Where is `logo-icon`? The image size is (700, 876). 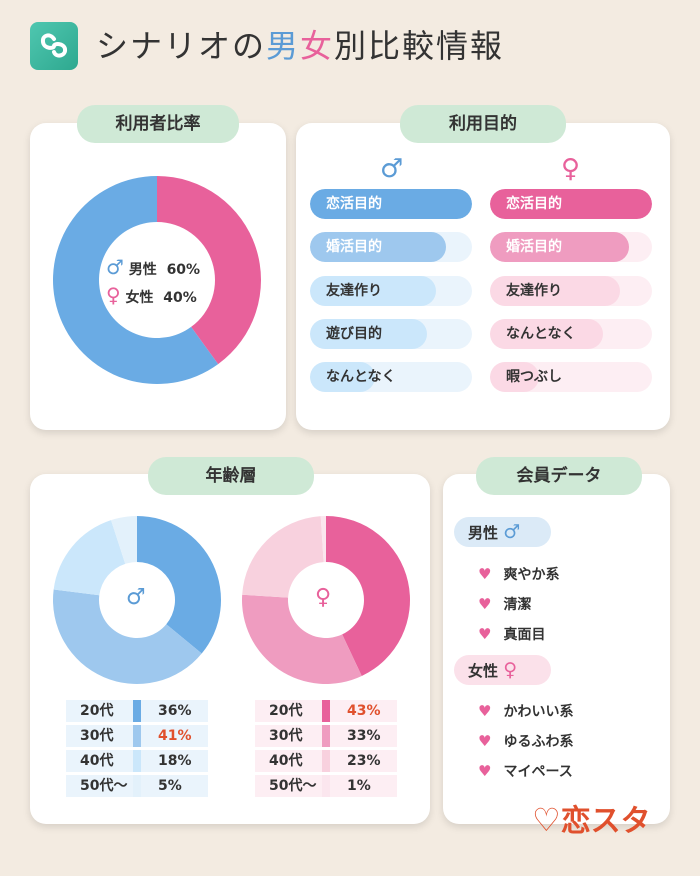 logo-icon is located at coordinates (54, 45).